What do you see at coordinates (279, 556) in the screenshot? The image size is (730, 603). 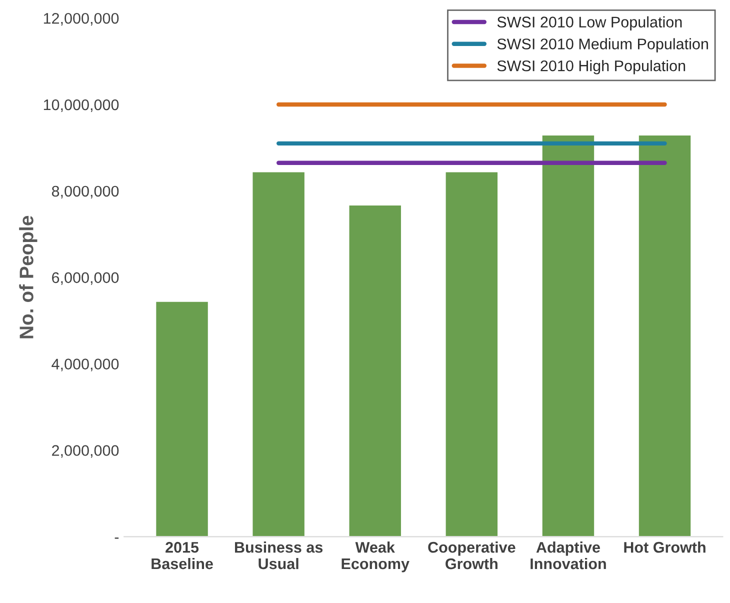 I see `x-tick-label: Business as Usual` at bounding box center [279, 556].